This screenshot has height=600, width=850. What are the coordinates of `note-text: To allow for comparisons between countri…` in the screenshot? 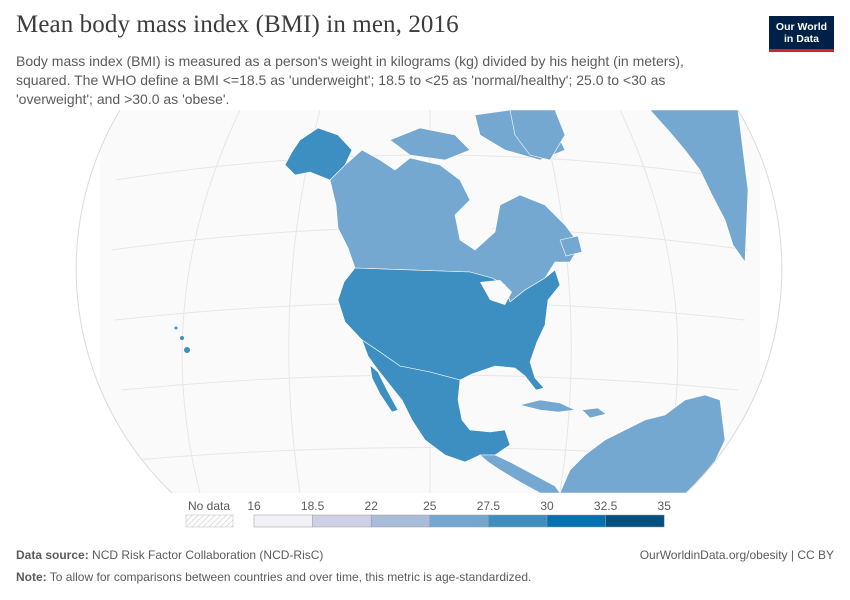 It's located at (290, 577).